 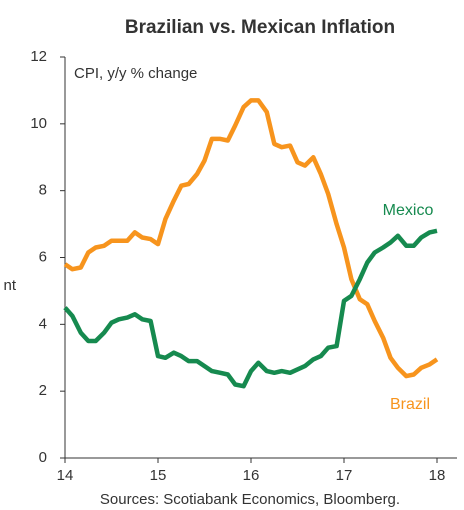 I want to click on y-tick-label: 8, so click(x=43, y=190).